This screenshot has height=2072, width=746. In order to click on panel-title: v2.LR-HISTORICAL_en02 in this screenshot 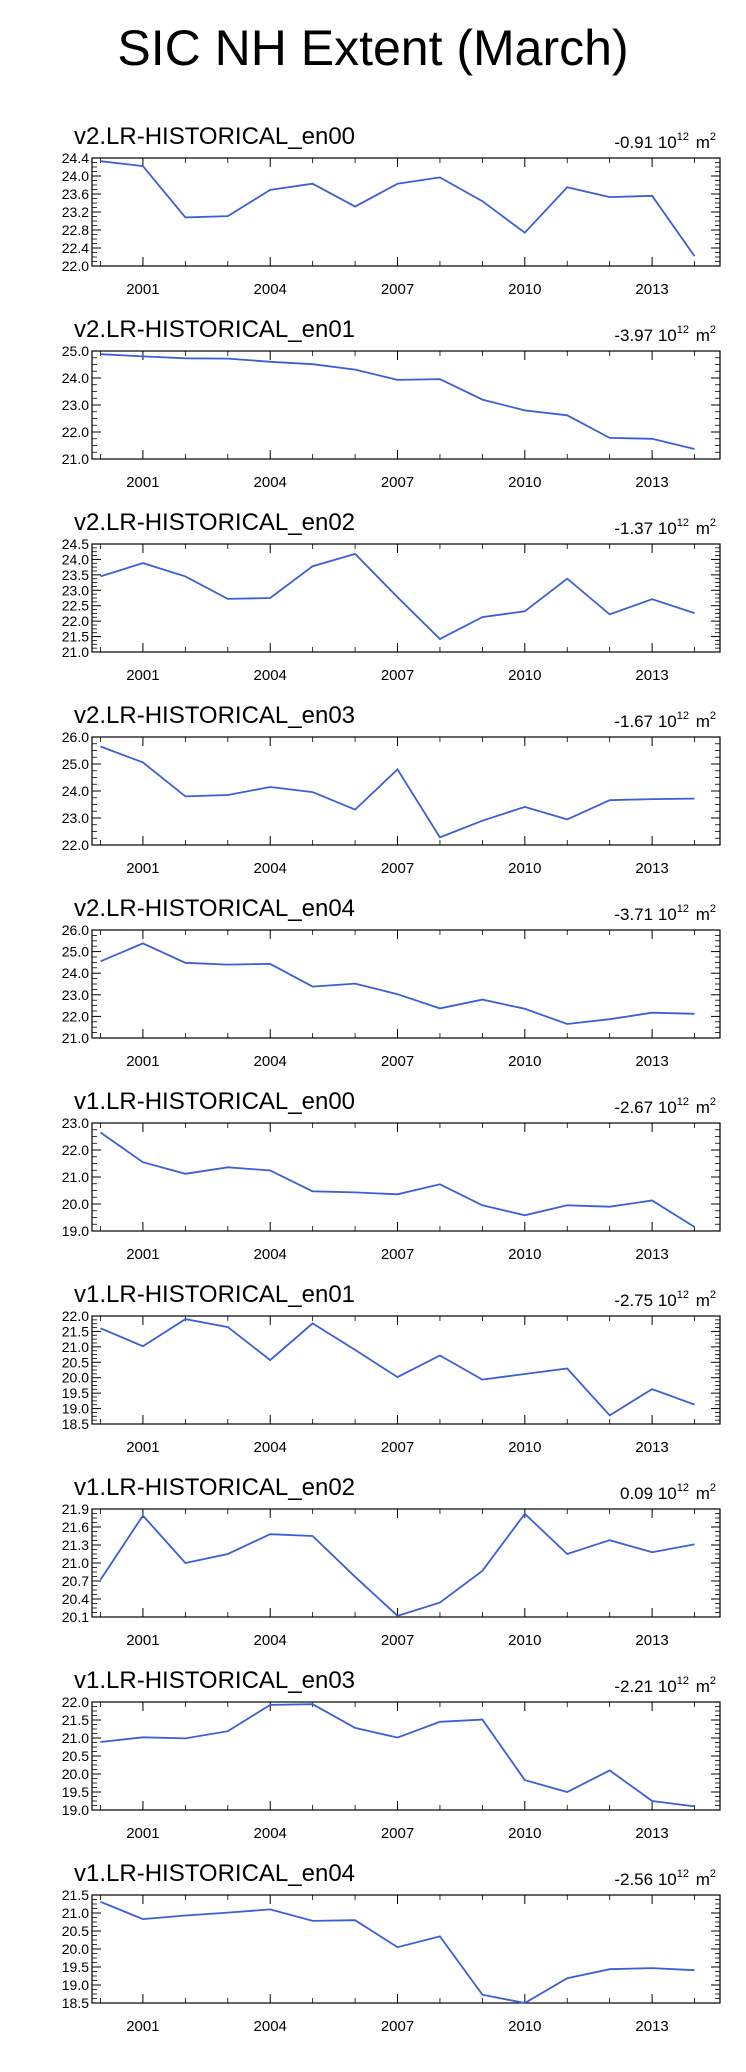, I will do `click(214, 522)`.